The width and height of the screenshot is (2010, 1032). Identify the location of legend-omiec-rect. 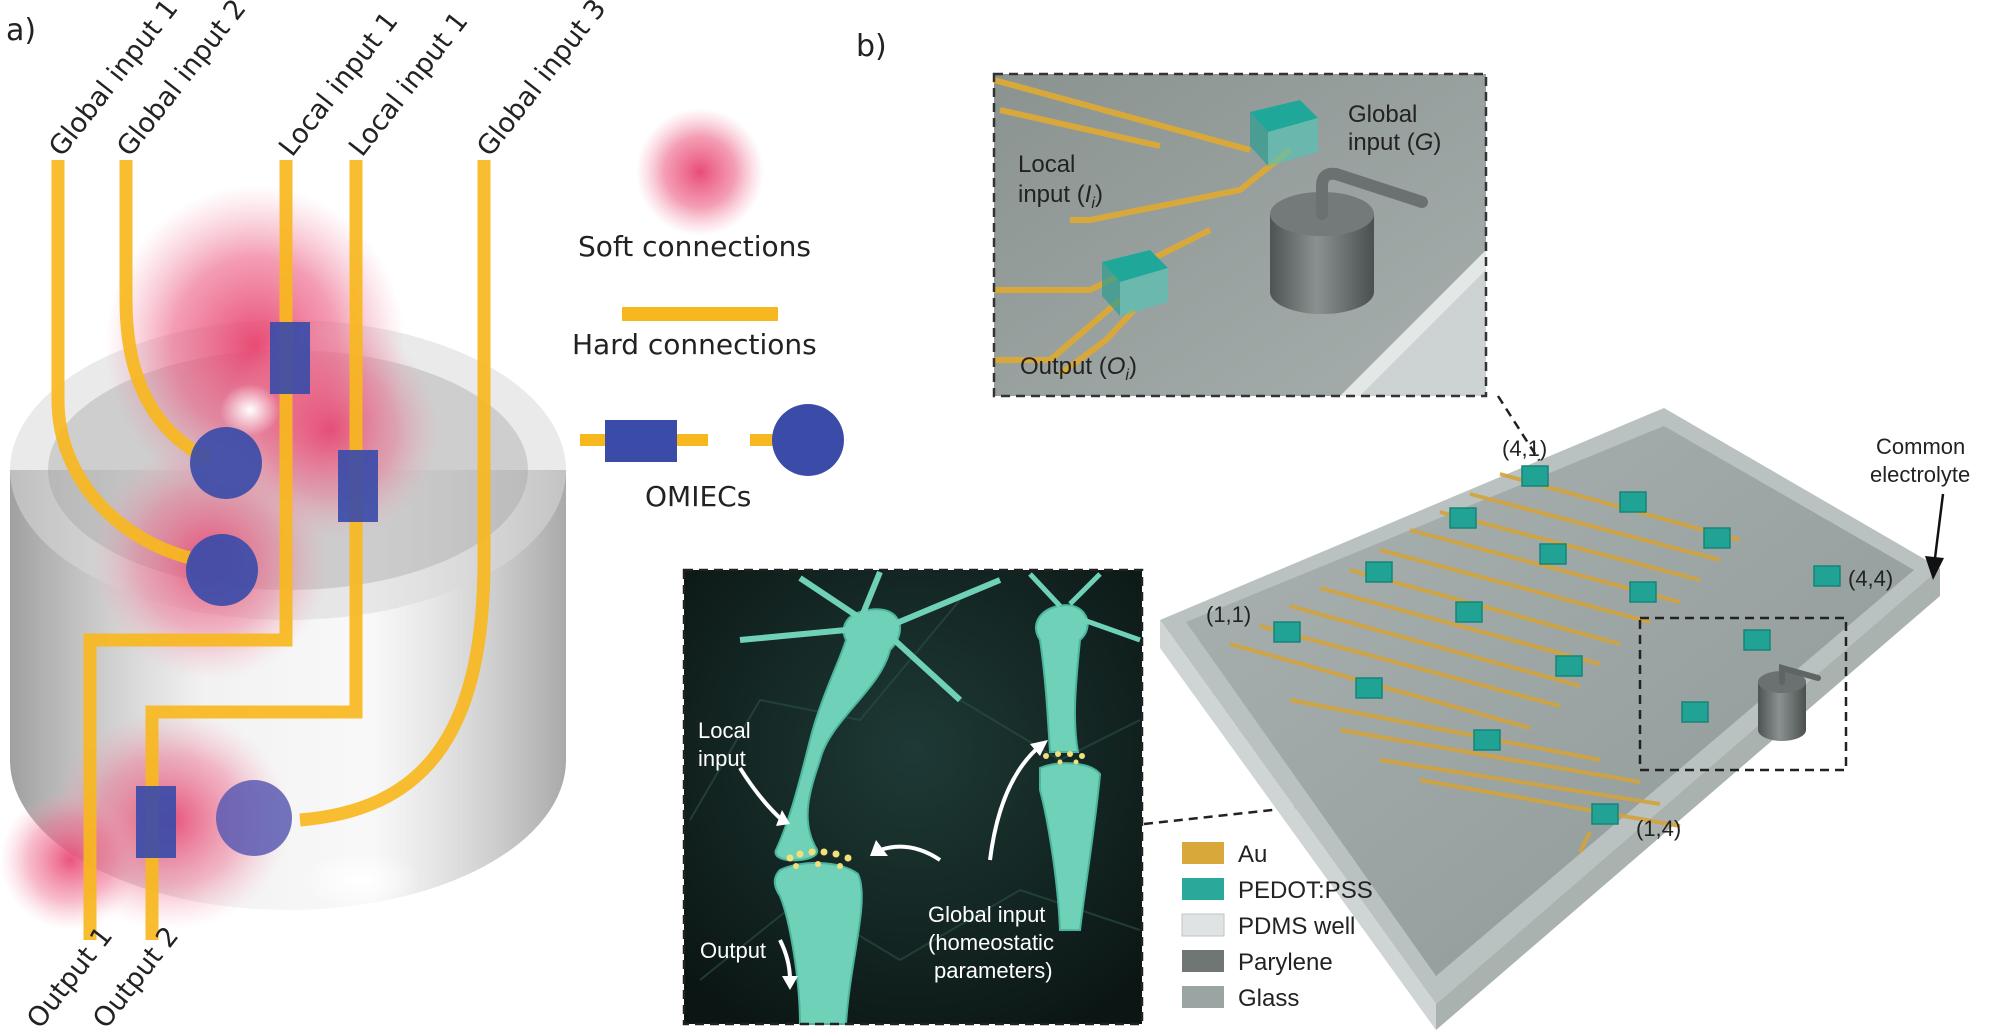
(641, 441).